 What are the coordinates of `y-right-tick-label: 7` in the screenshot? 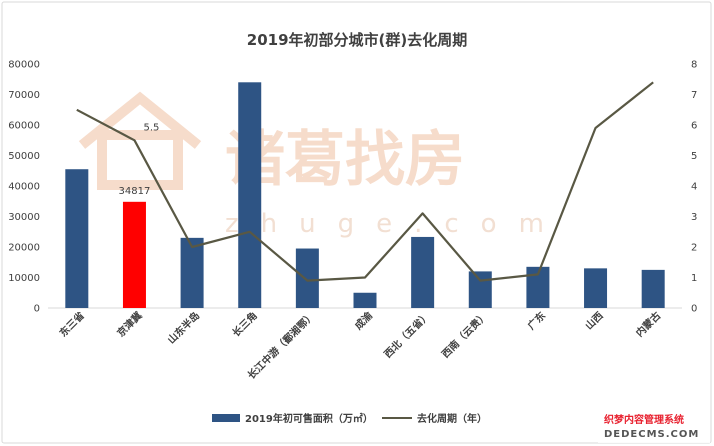 It's located at (694, 95).